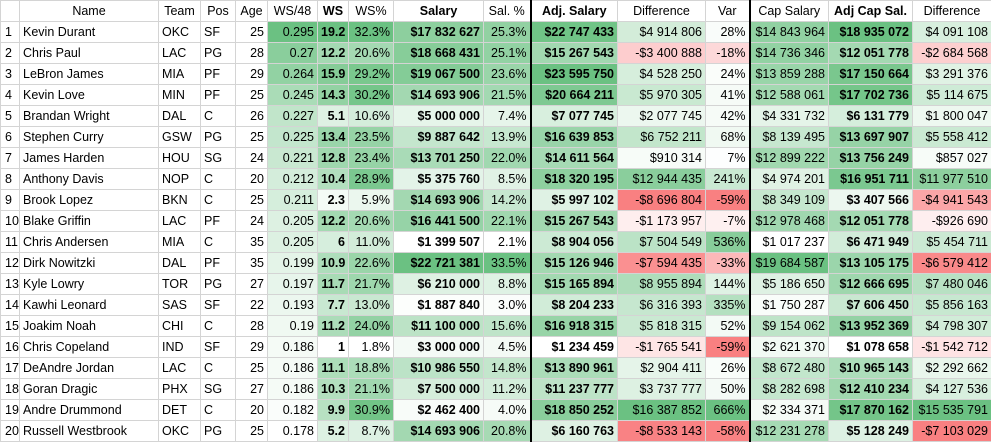 The image size is (991, 442). What do you see at coordinates (439, 11) in the screenshot?
I see `col-header-salary: Salary` at bounding box center [439, 11].